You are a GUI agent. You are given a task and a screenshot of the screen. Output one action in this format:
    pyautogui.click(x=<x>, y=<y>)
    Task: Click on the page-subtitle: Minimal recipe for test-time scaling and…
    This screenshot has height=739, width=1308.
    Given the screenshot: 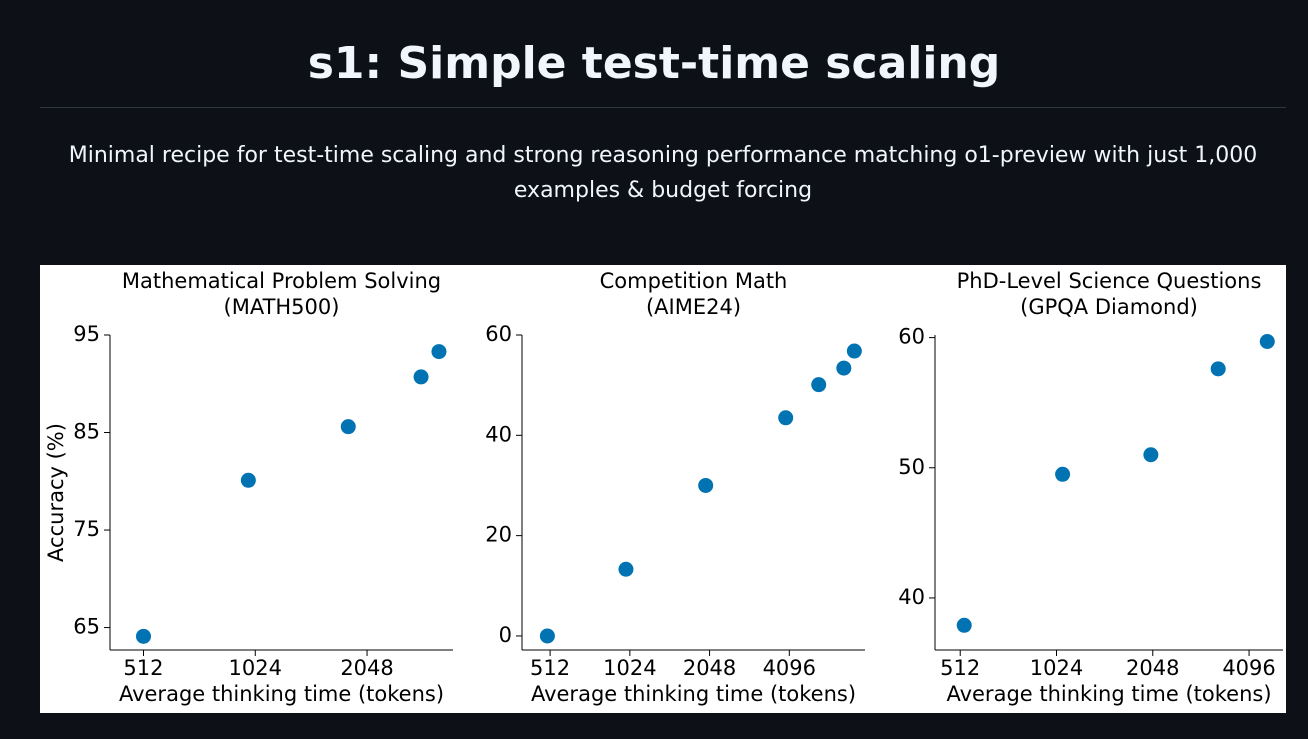 What is the action you would take?
    pyautogui.click(x=663, y=173)
    